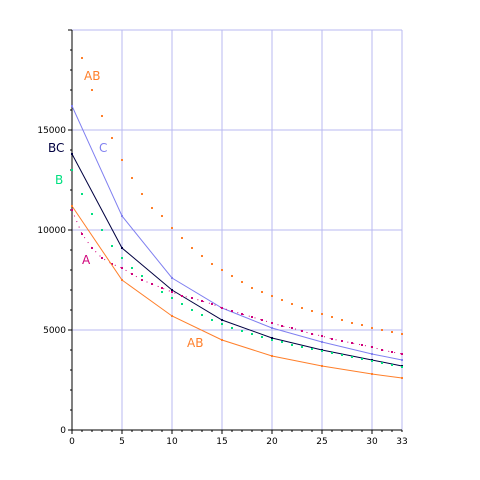  What do you see at coordinates (172, 442) in the screenshot?
I see `x-tick-label: 10` at bounding box center [172, 442].